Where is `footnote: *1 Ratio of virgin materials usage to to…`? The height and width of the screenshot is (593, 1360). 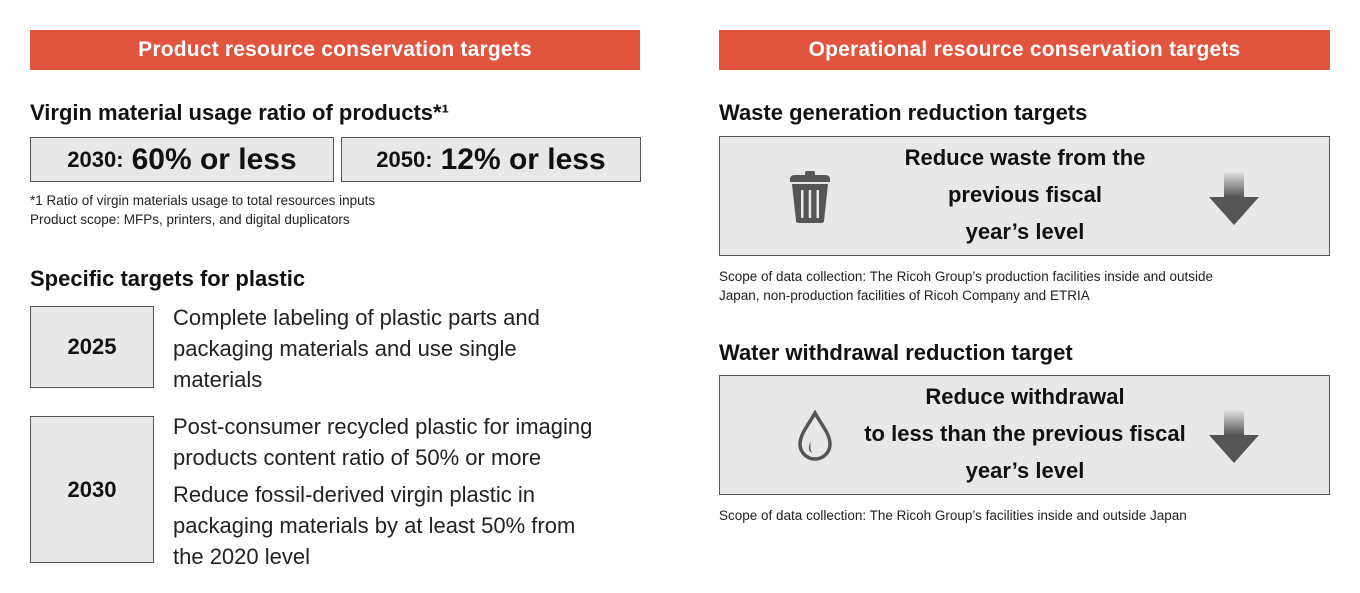
footnote: *1 Ratio of virgin materials usage to to… is located at coordinates (203, 200).